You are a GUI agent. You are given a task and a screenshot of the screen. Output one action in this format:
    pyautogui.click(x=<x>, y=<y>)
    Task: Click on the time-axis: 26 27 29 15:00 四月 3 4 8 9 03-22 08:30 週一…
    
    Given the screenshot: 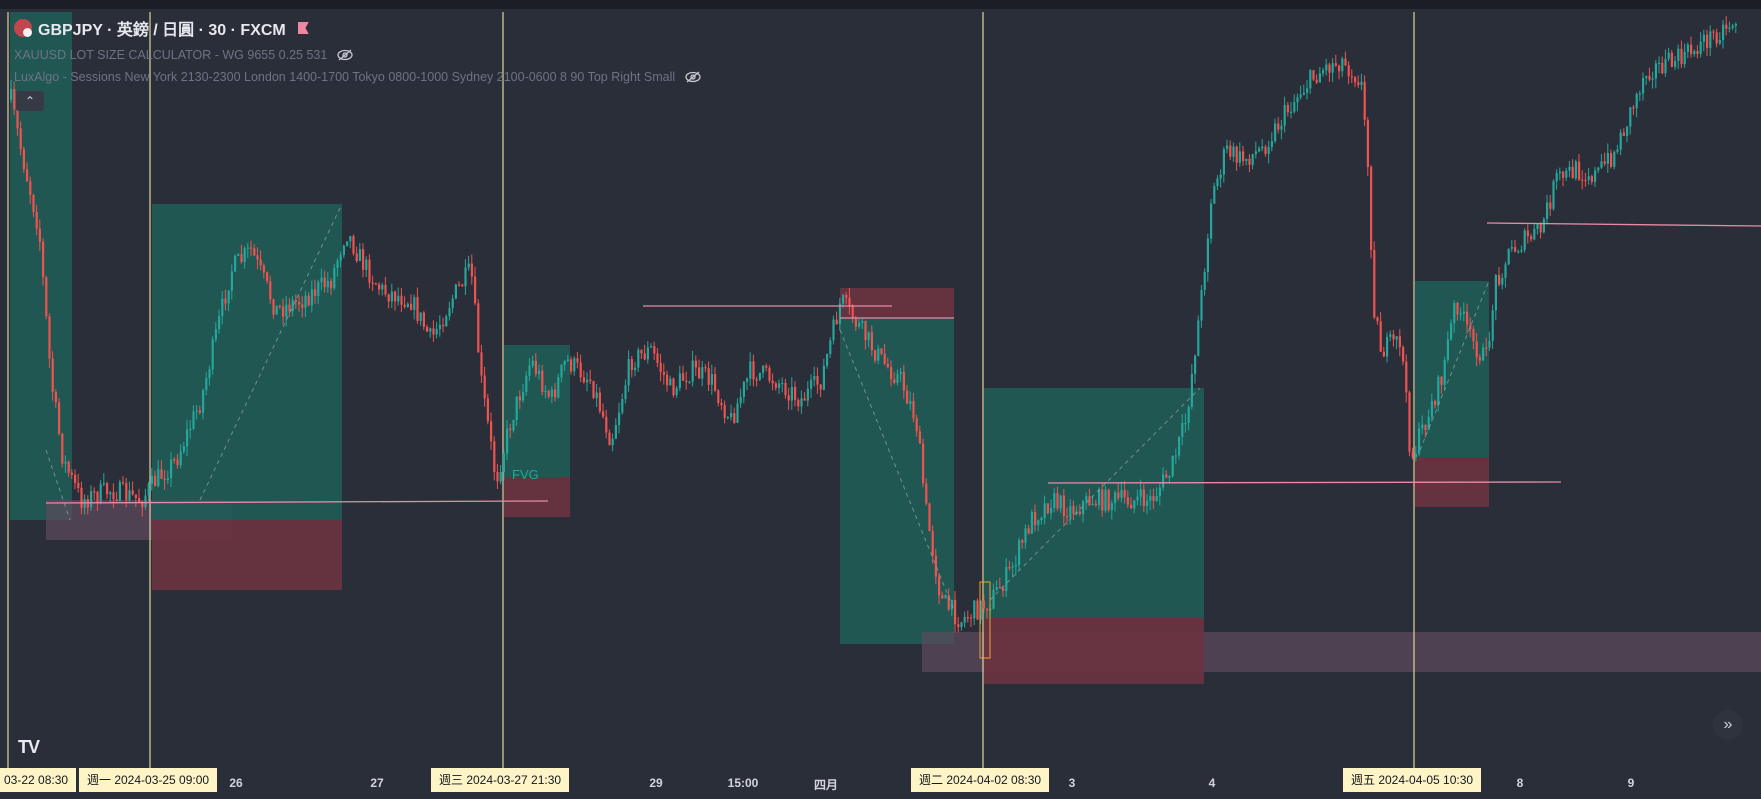 What is the action you would take?
    pyautogui.click(x=880, y=783)
    